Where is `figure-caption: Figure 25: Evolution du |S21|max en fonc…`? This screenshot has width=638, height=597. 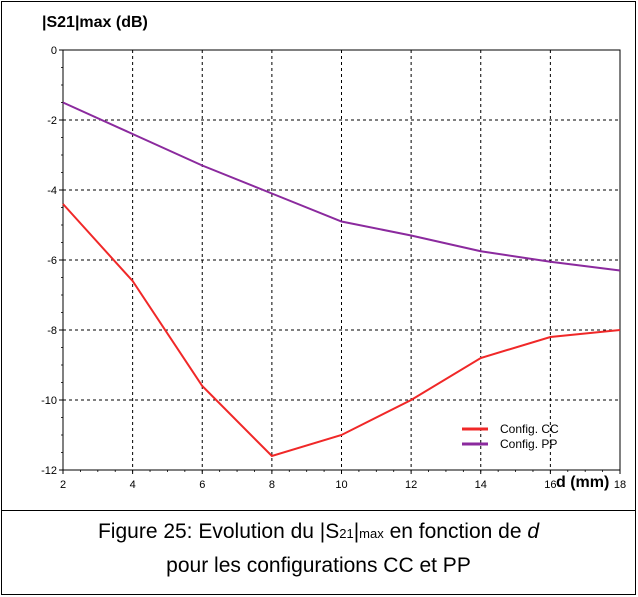
figure-caption: Figure 25: Evolution du |S21|max en fonc… is located at coordinates (318, 549).